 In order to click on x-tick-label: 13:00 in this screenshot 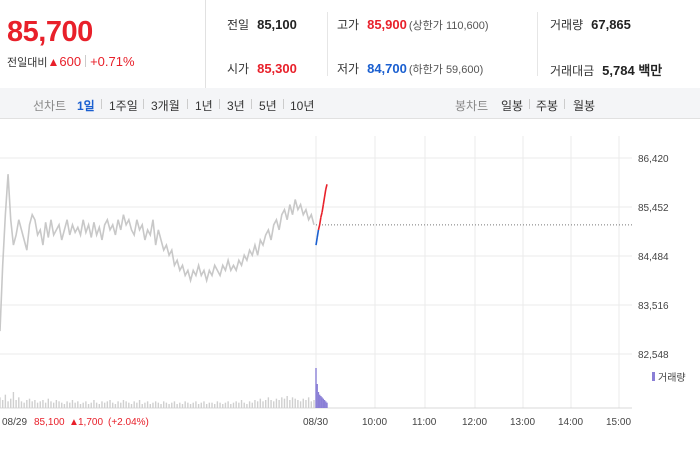, I will do `click(522, 422)`.